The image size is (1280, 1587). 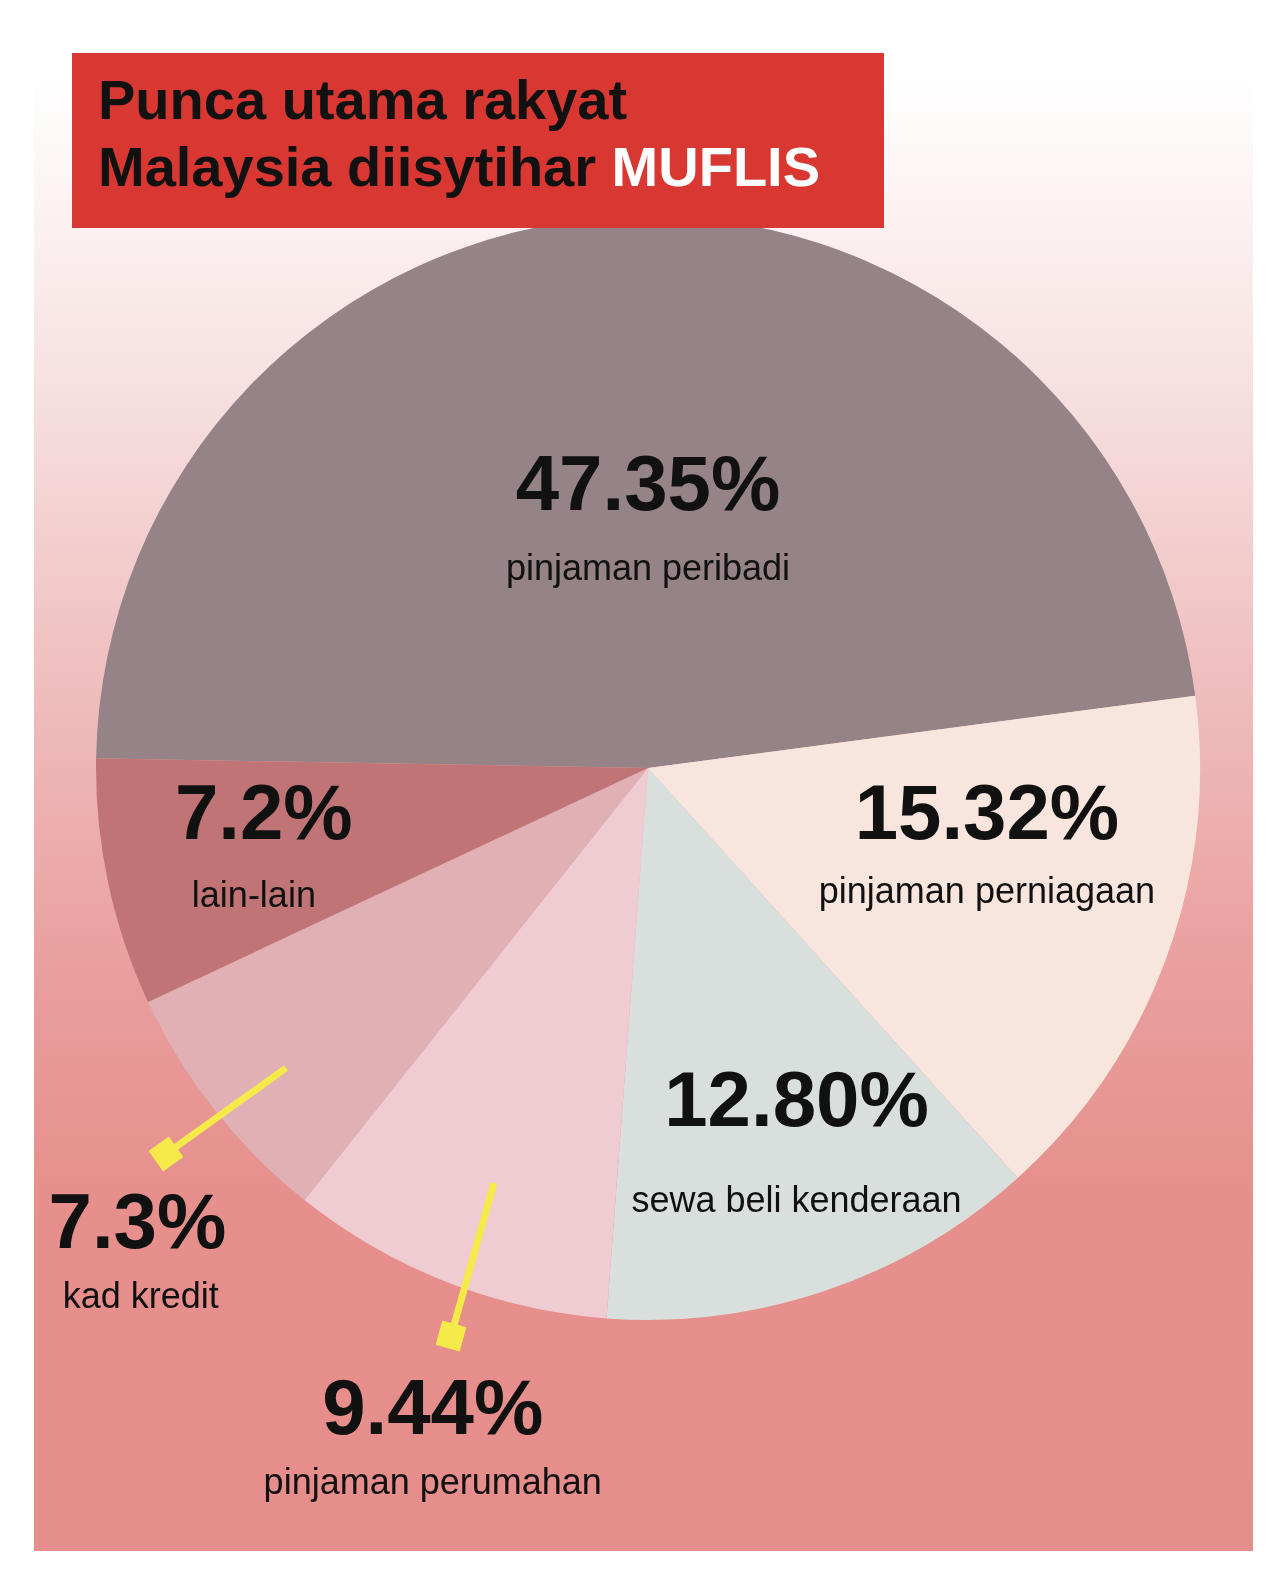 I want to click on data-label: 7.3%, so click(x=137, y=1220).